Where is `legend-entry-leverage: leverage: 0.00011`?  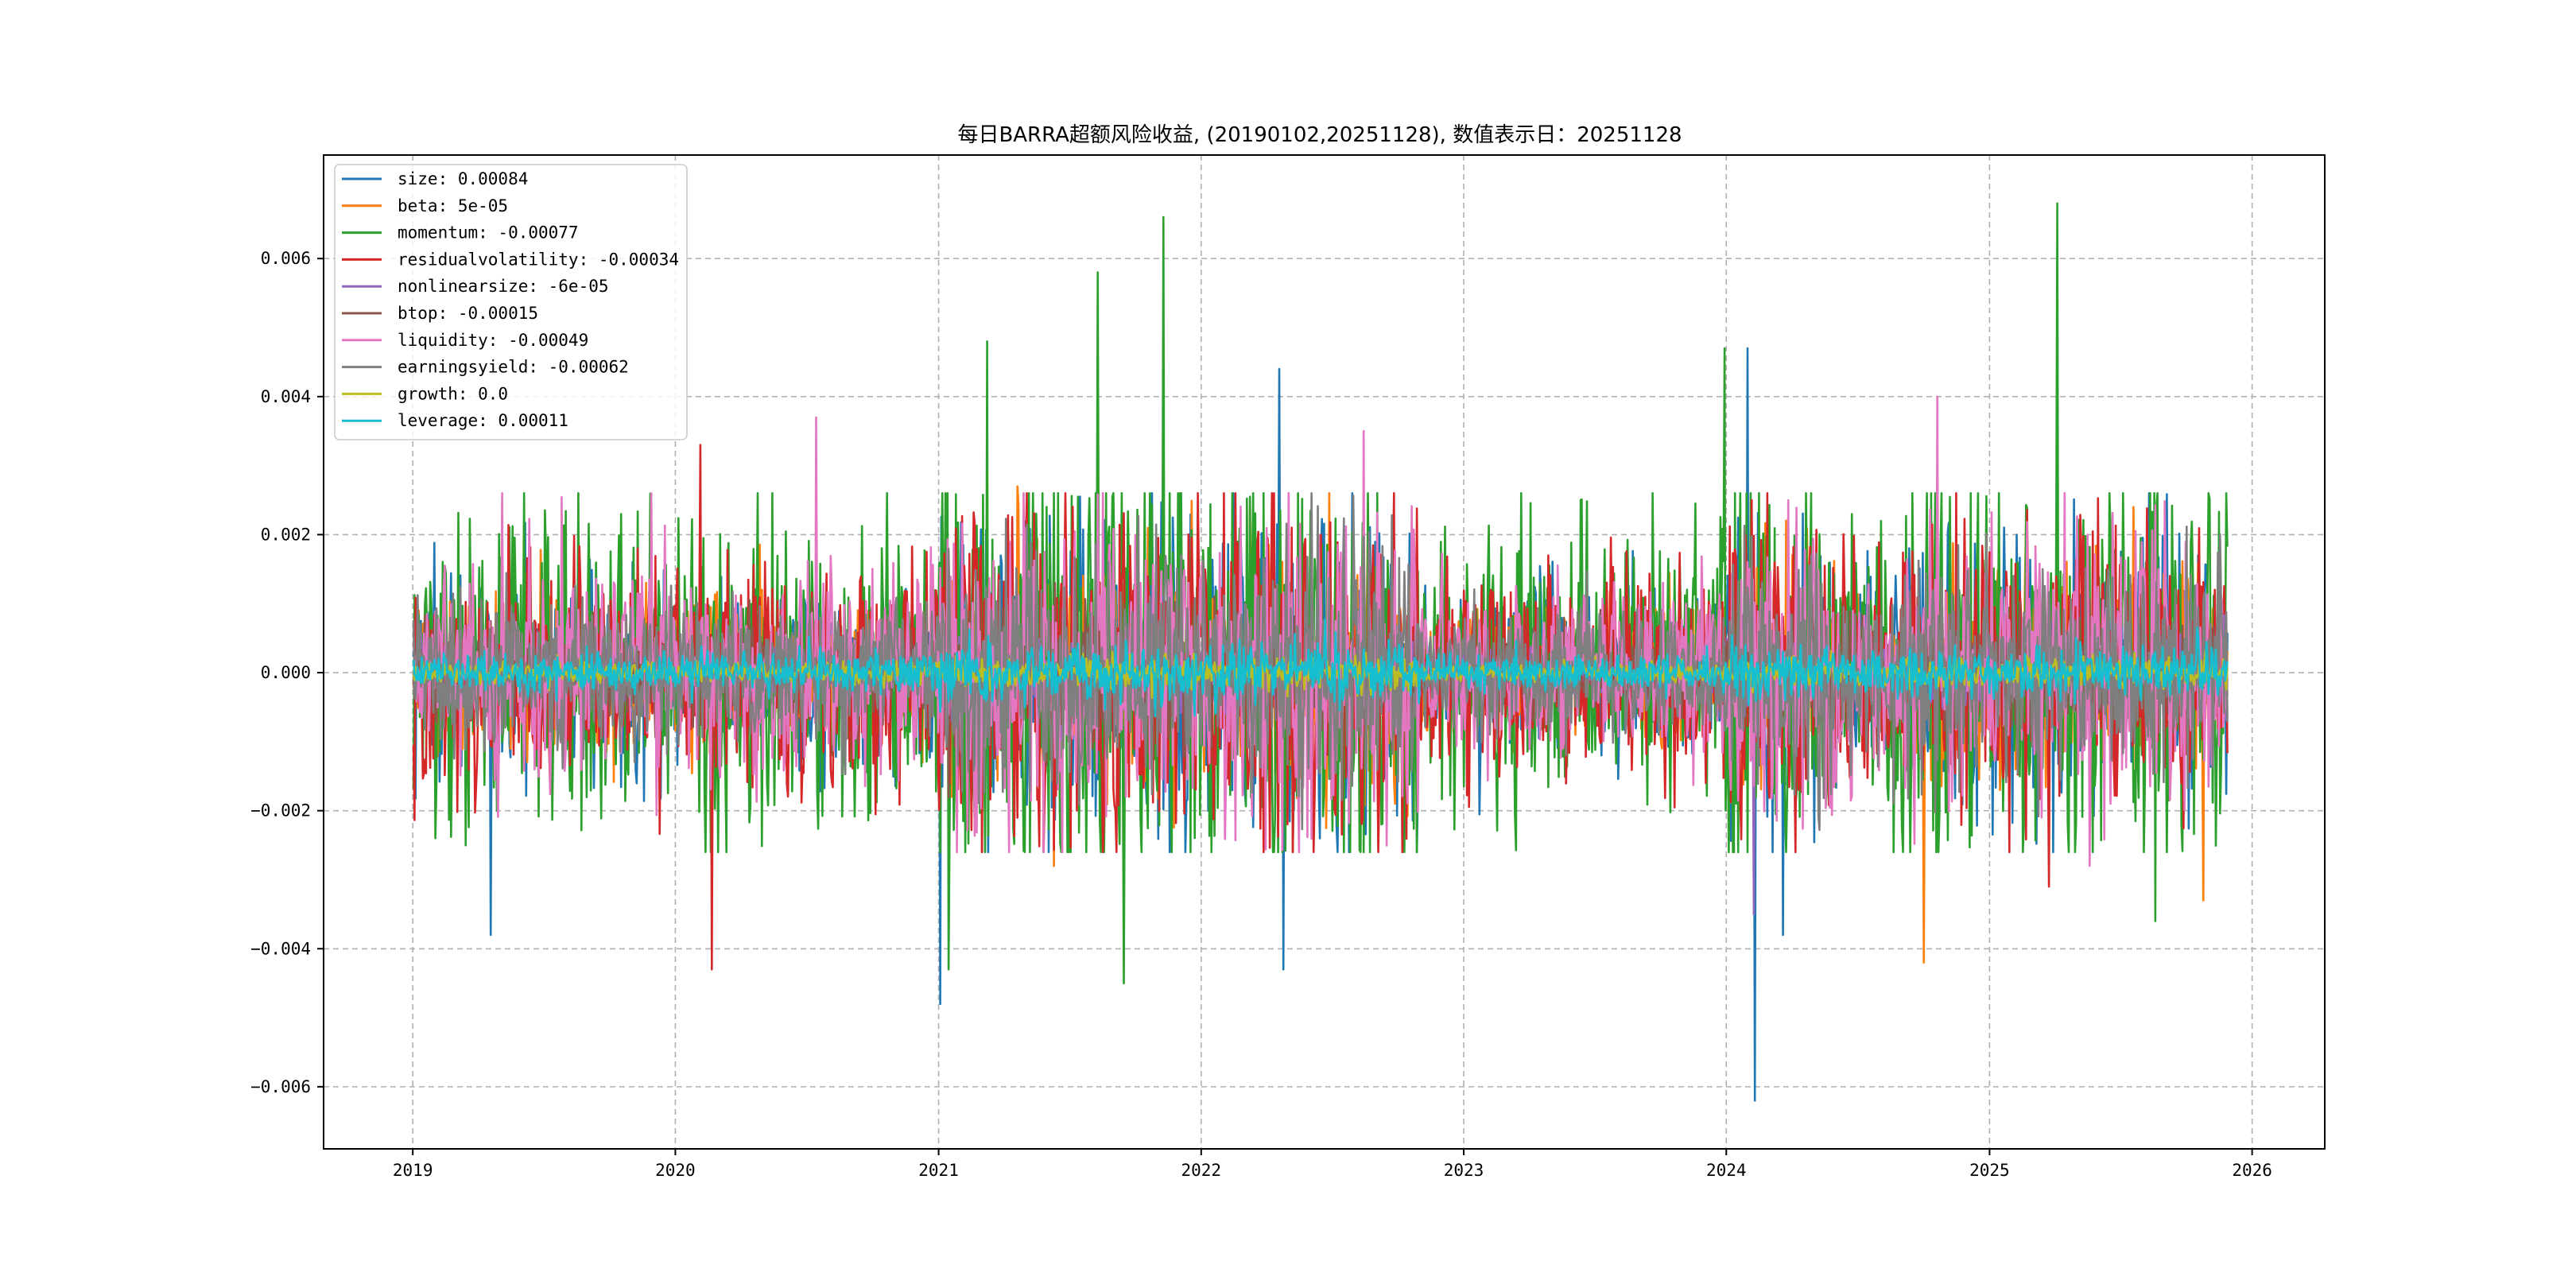 legend-entry-leverage: leverage: 0.00011 is located at coordinates (483, 420).